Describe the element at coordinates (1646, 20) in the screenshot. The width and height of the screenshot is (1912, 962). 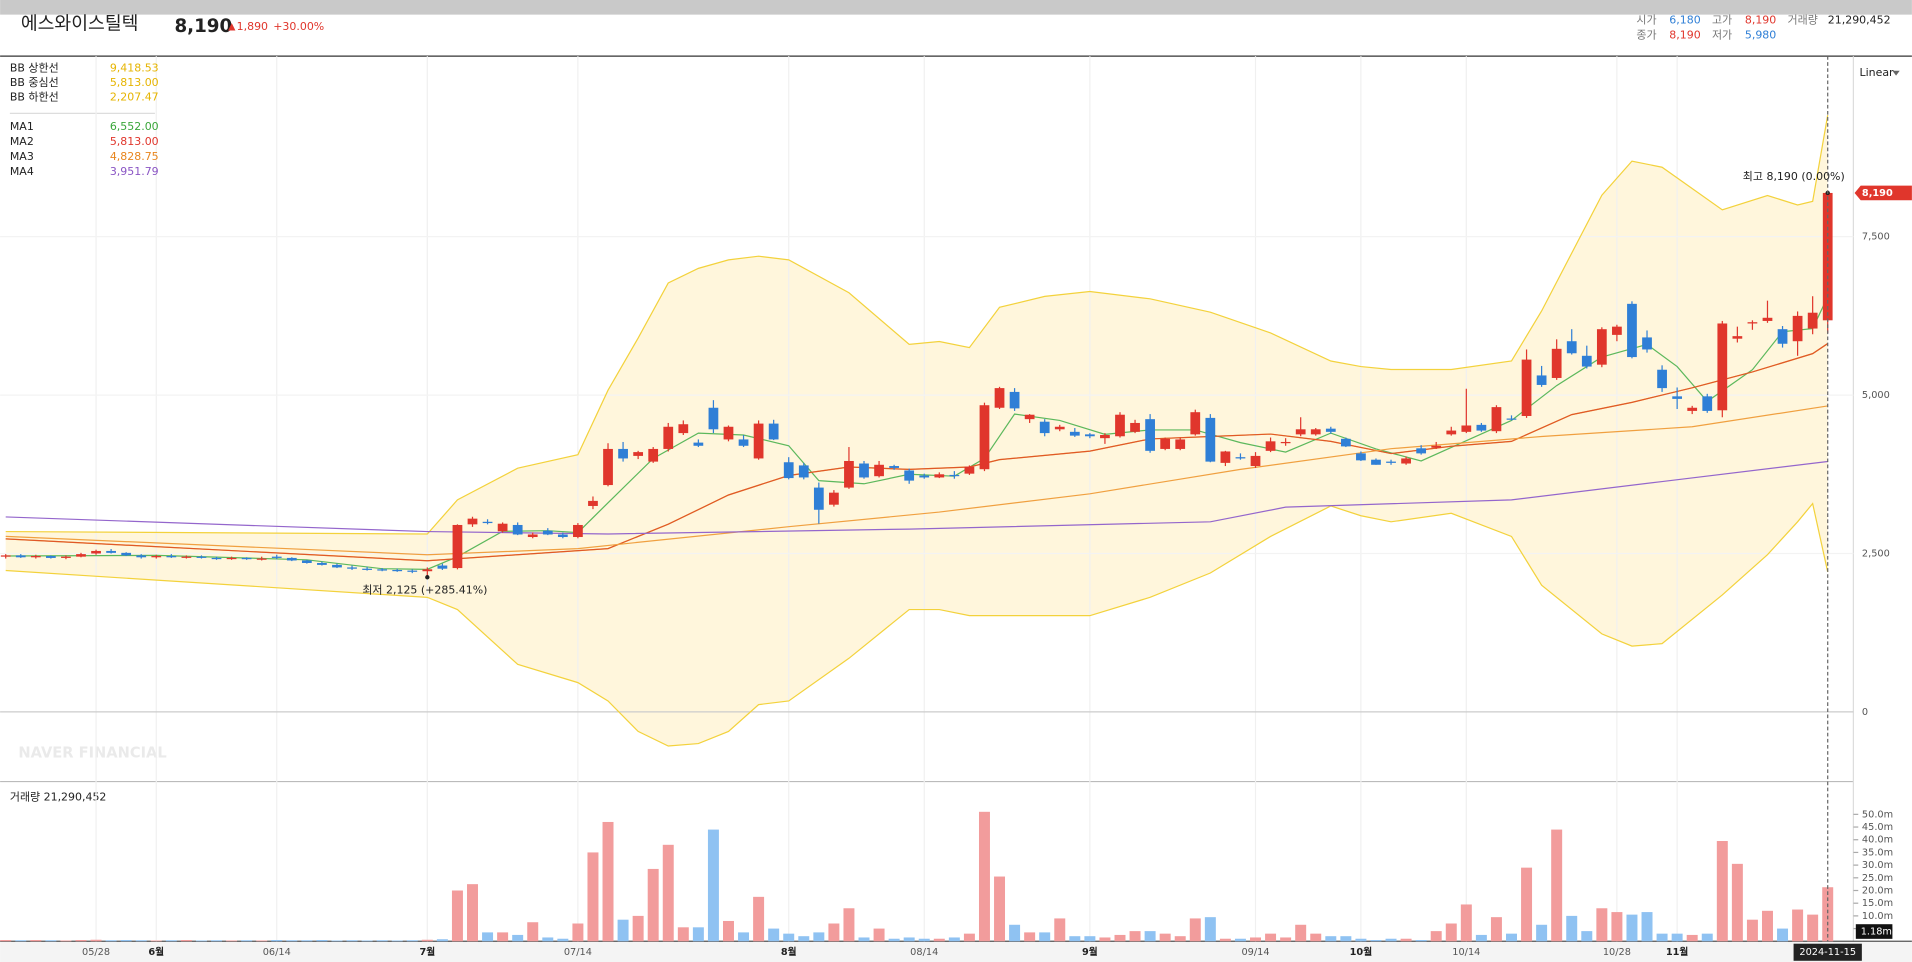
I see `stat-label: 시가` at that location.